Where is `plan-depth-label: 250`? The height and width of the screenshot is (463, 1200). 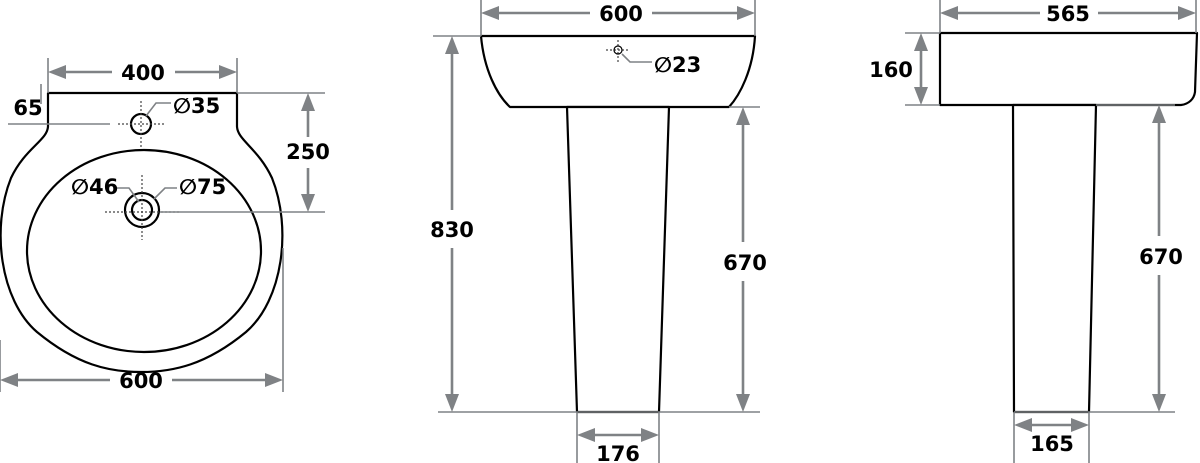
plan-depth-label: 250 is located at coordinates (308, 152).